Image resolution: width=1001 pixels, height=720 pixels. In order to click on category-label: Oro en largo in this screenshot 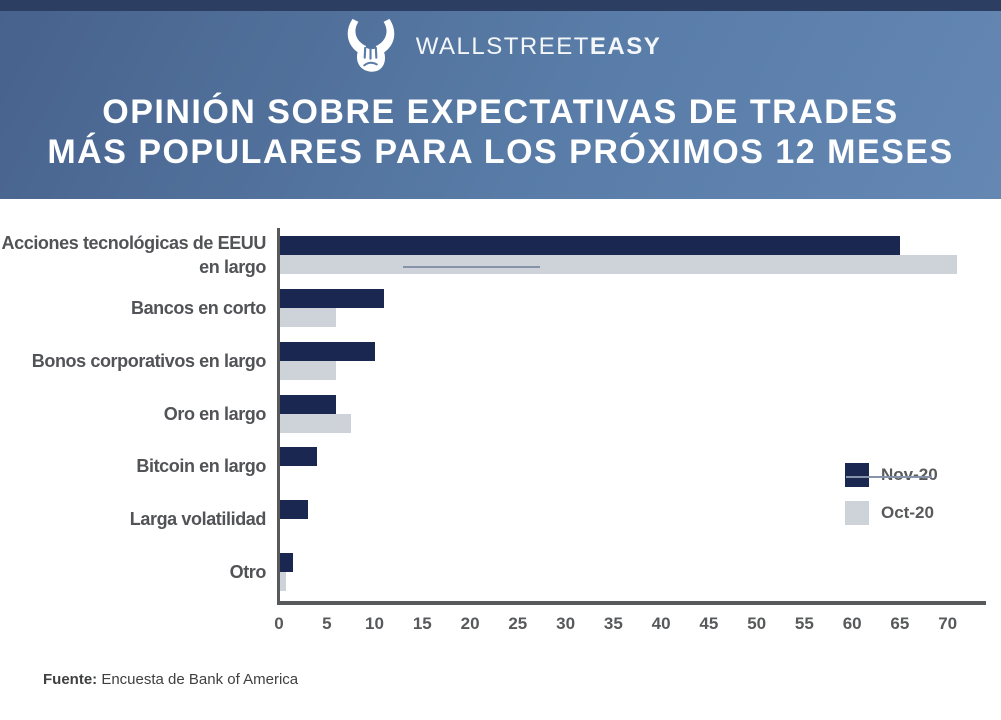, I will do `click(215, 413)`.